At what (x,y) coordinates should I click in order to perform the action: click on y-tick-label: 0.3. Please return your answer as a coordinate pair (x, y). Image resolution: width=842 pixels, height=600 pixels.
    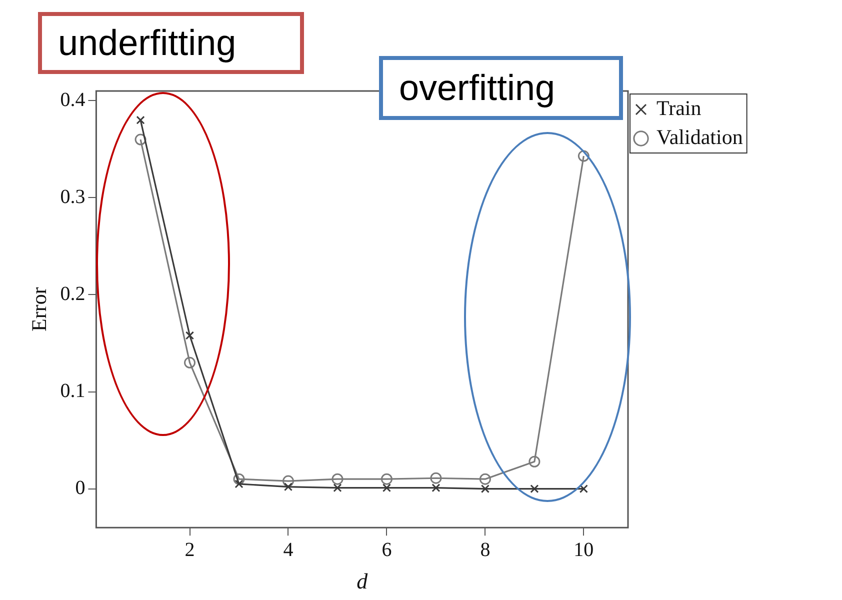
    Looking at the image, I should click on (73, 197).